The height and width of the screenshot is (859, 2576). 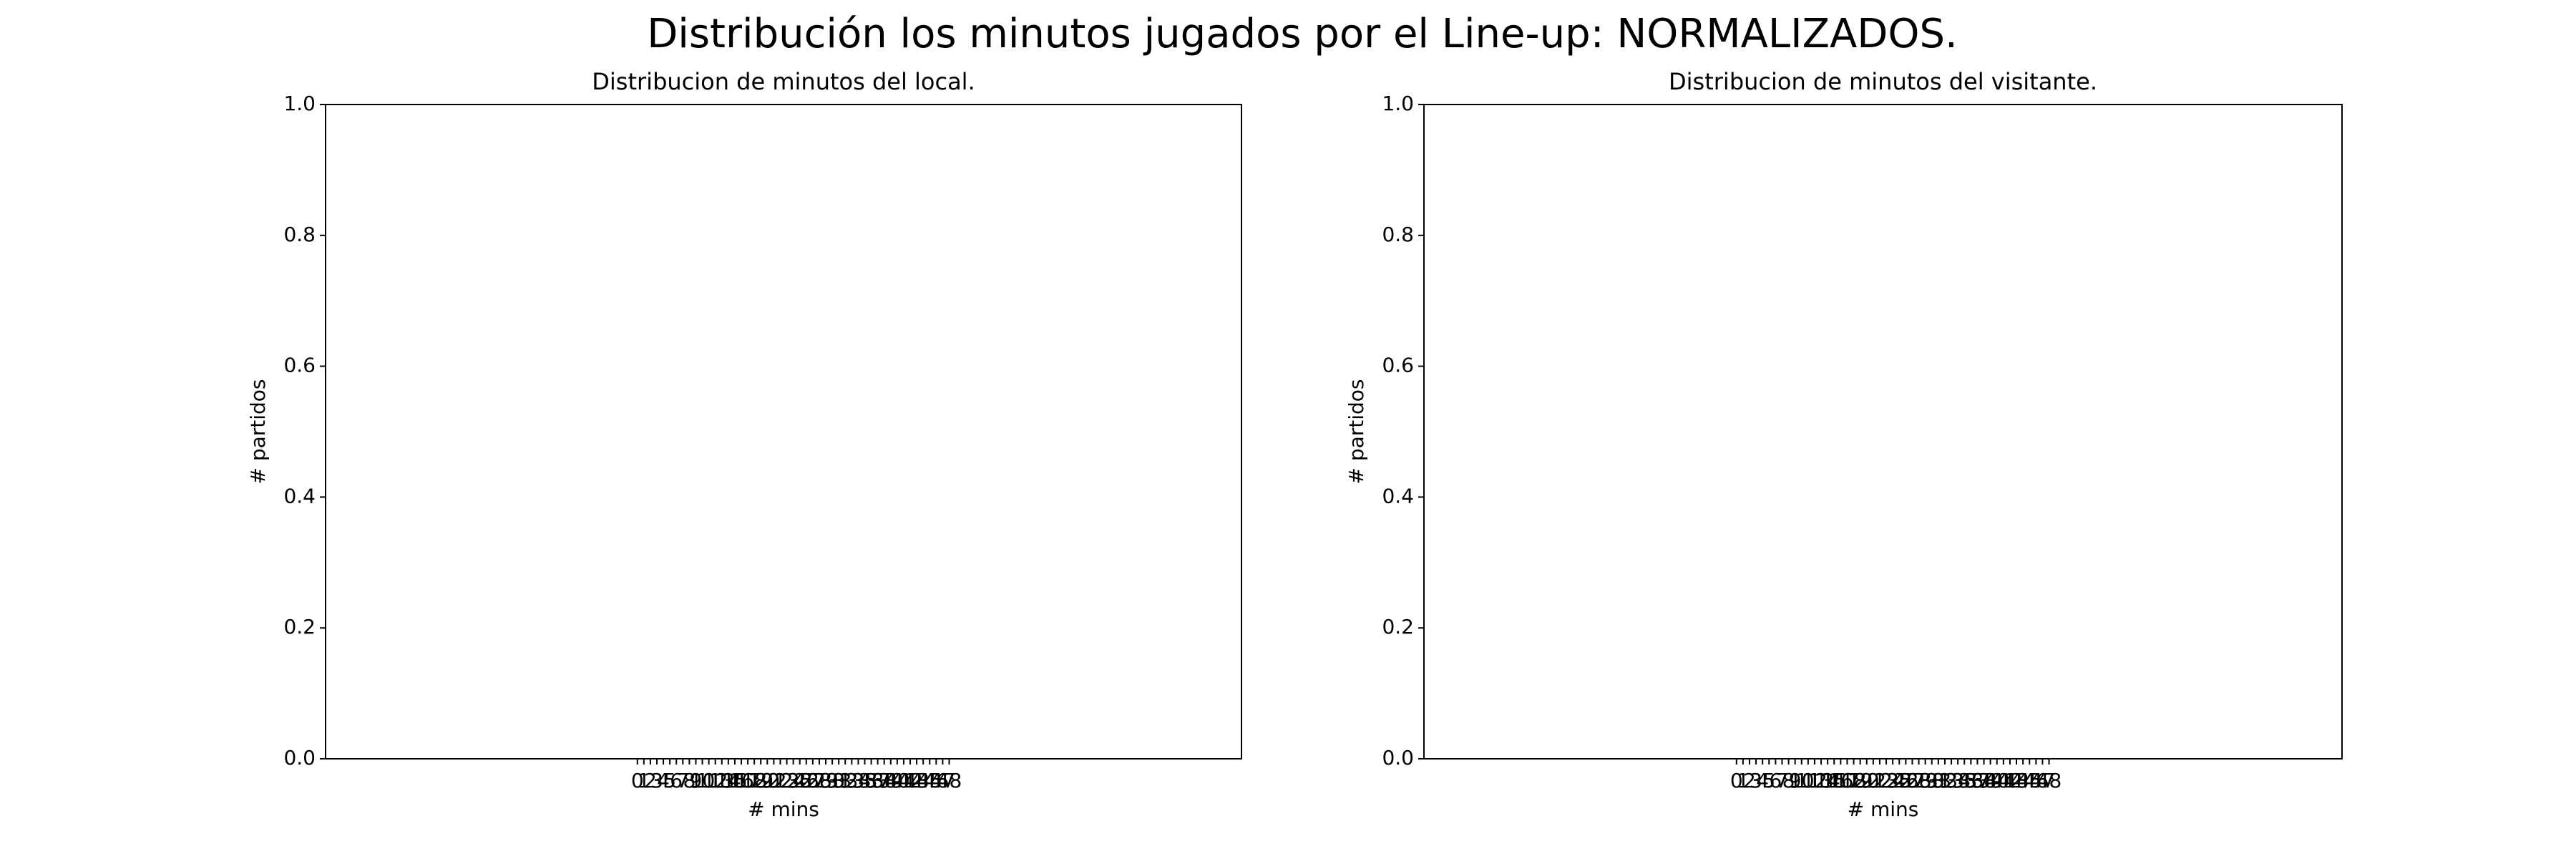 I want to click on x-tick-label: 39, so click(x=1991, y=780).